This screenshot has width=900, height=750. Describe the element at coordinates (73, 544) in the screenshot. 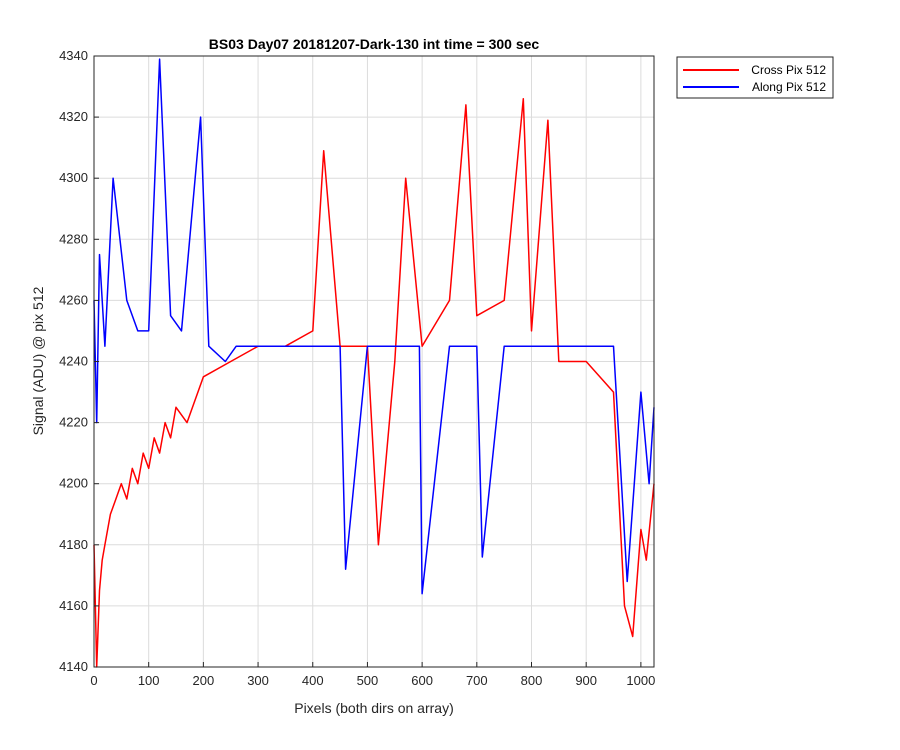

I see `y-tick-label: 4180` at that location.